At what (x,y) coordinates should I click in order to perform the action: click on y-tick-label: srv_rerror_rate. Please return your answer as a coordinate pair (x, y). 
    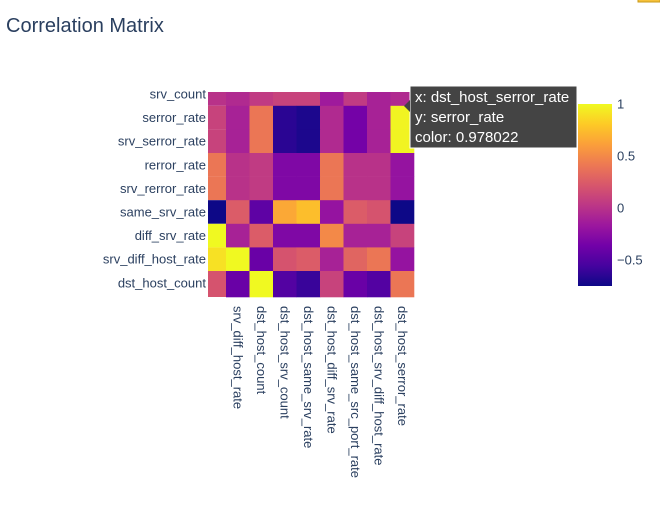
    Looking at the image, I should click on (163, 188).